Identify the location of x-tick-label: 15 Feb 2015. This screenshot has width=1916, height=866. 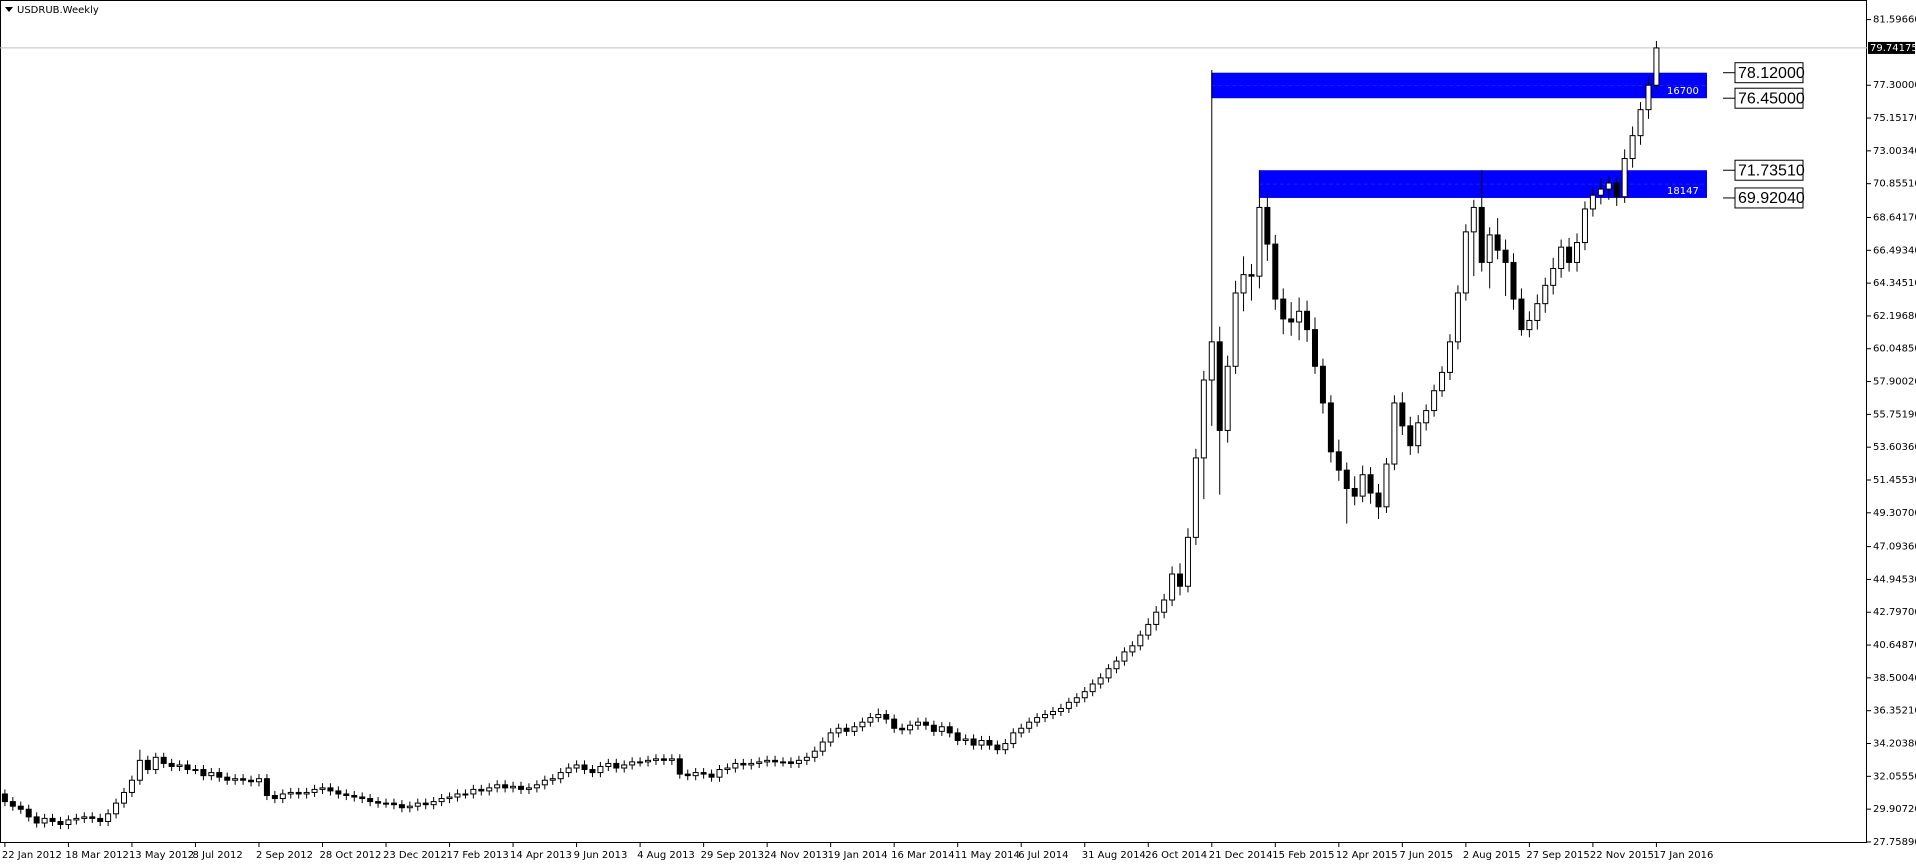
(1303, 855).